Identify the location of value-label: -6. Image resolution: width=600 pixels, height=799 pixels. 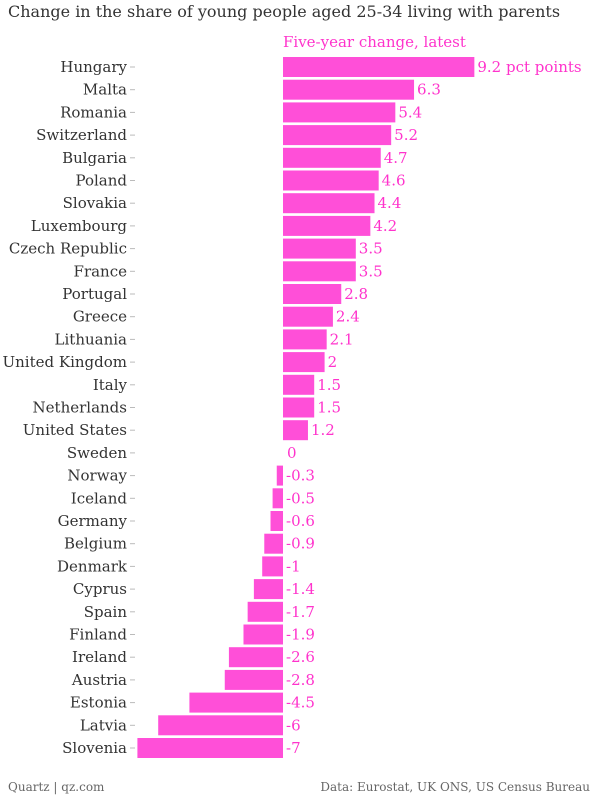
(293, 725).